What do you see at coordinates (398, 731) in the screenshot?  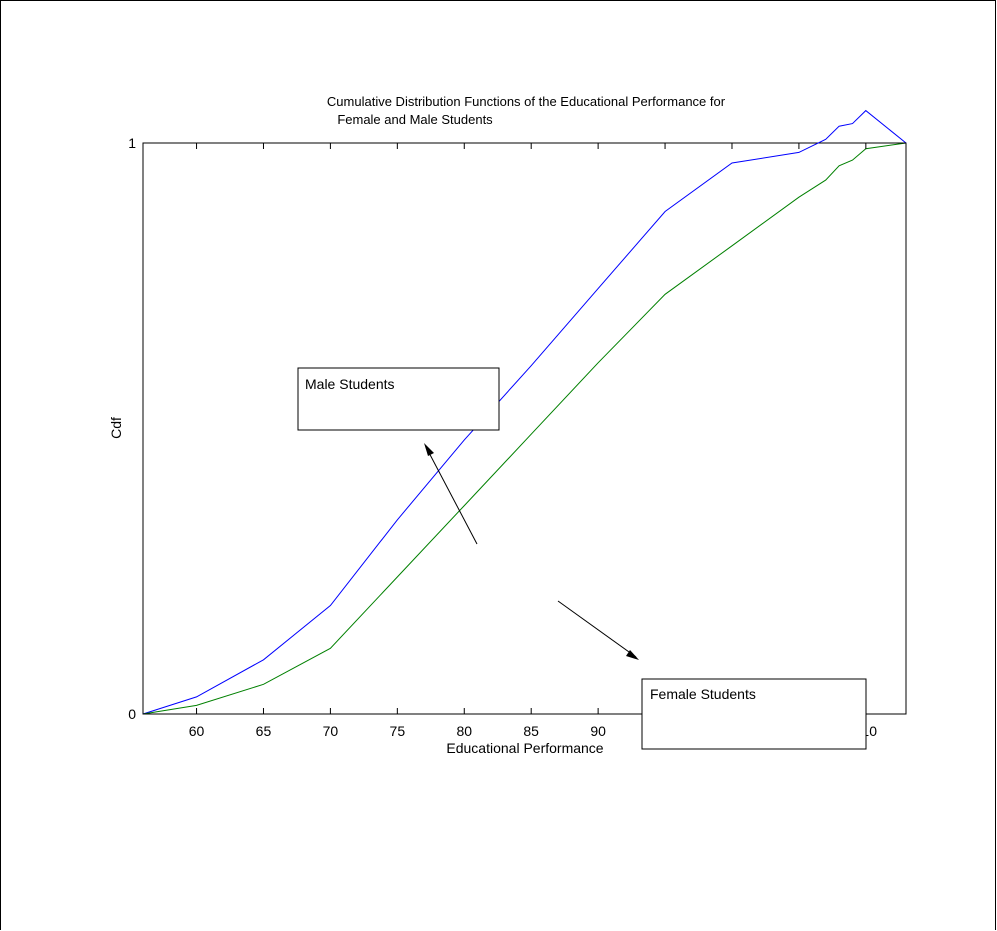 I see `x-tick-label: 75` at bounding box center [398, 731].